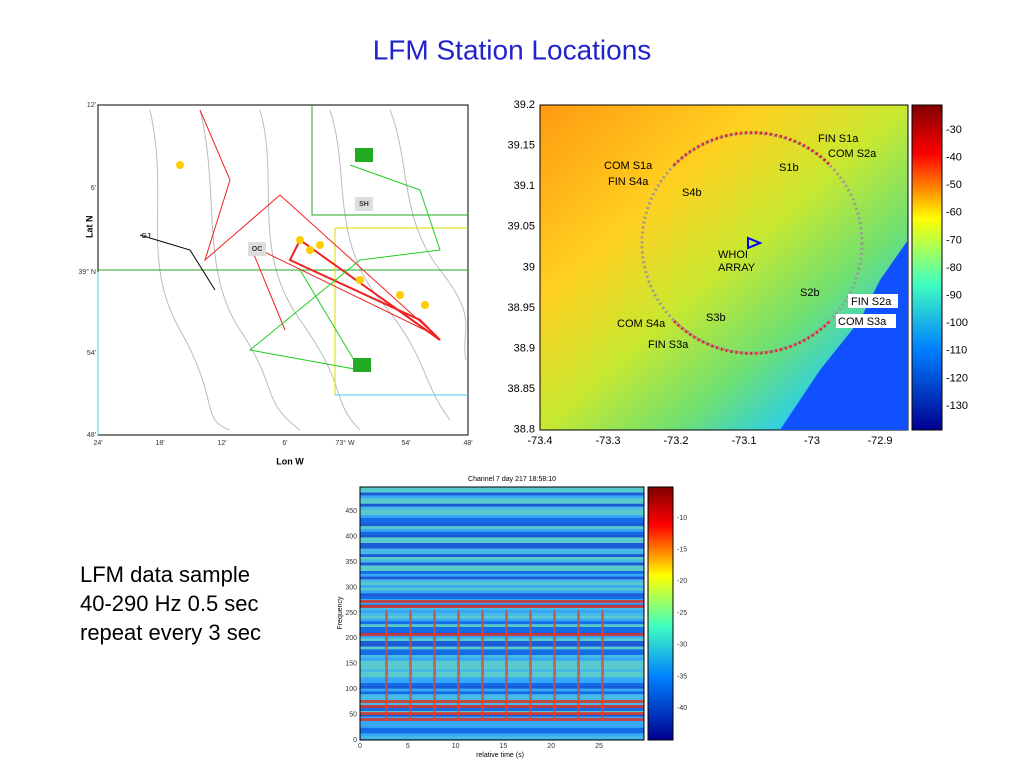 The height and width of the screenshot is (773, 1024). I want to click on x-tick-label: 0, so click(360, 746).